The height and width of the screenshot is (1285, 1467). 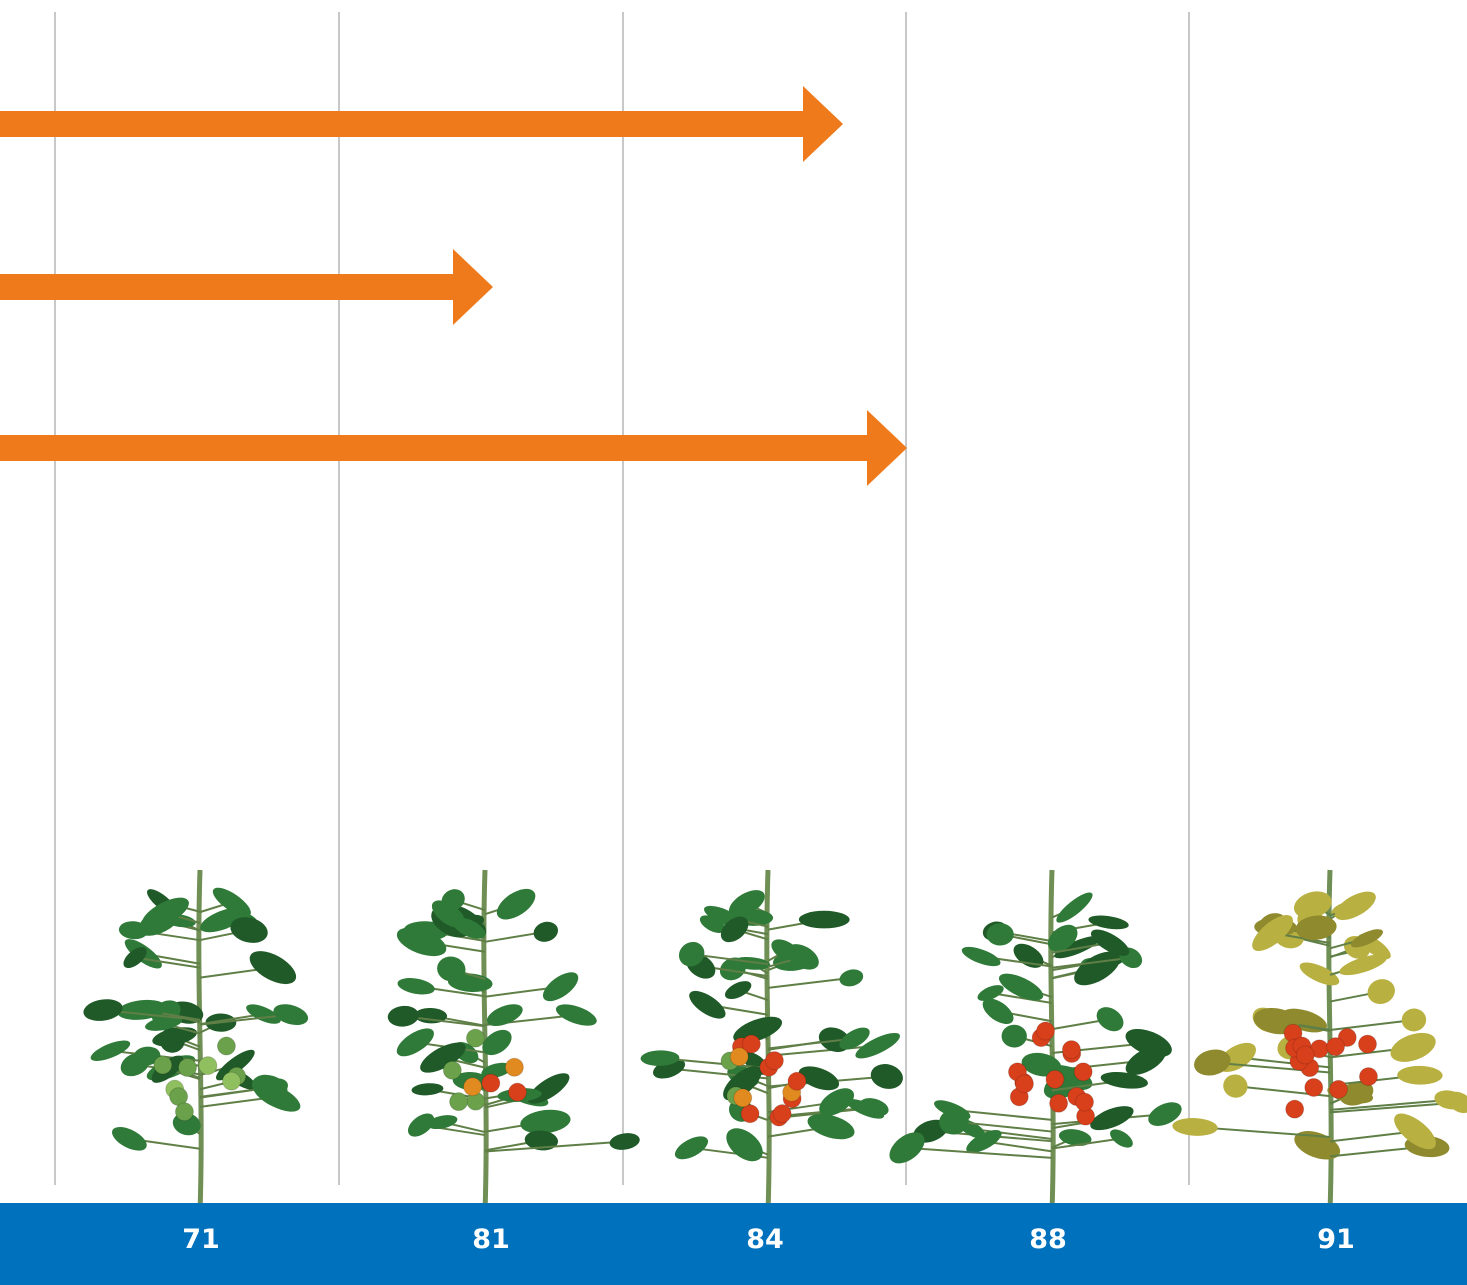 I want to click on stage-label-1: 71, so click(x=201, y=1239).